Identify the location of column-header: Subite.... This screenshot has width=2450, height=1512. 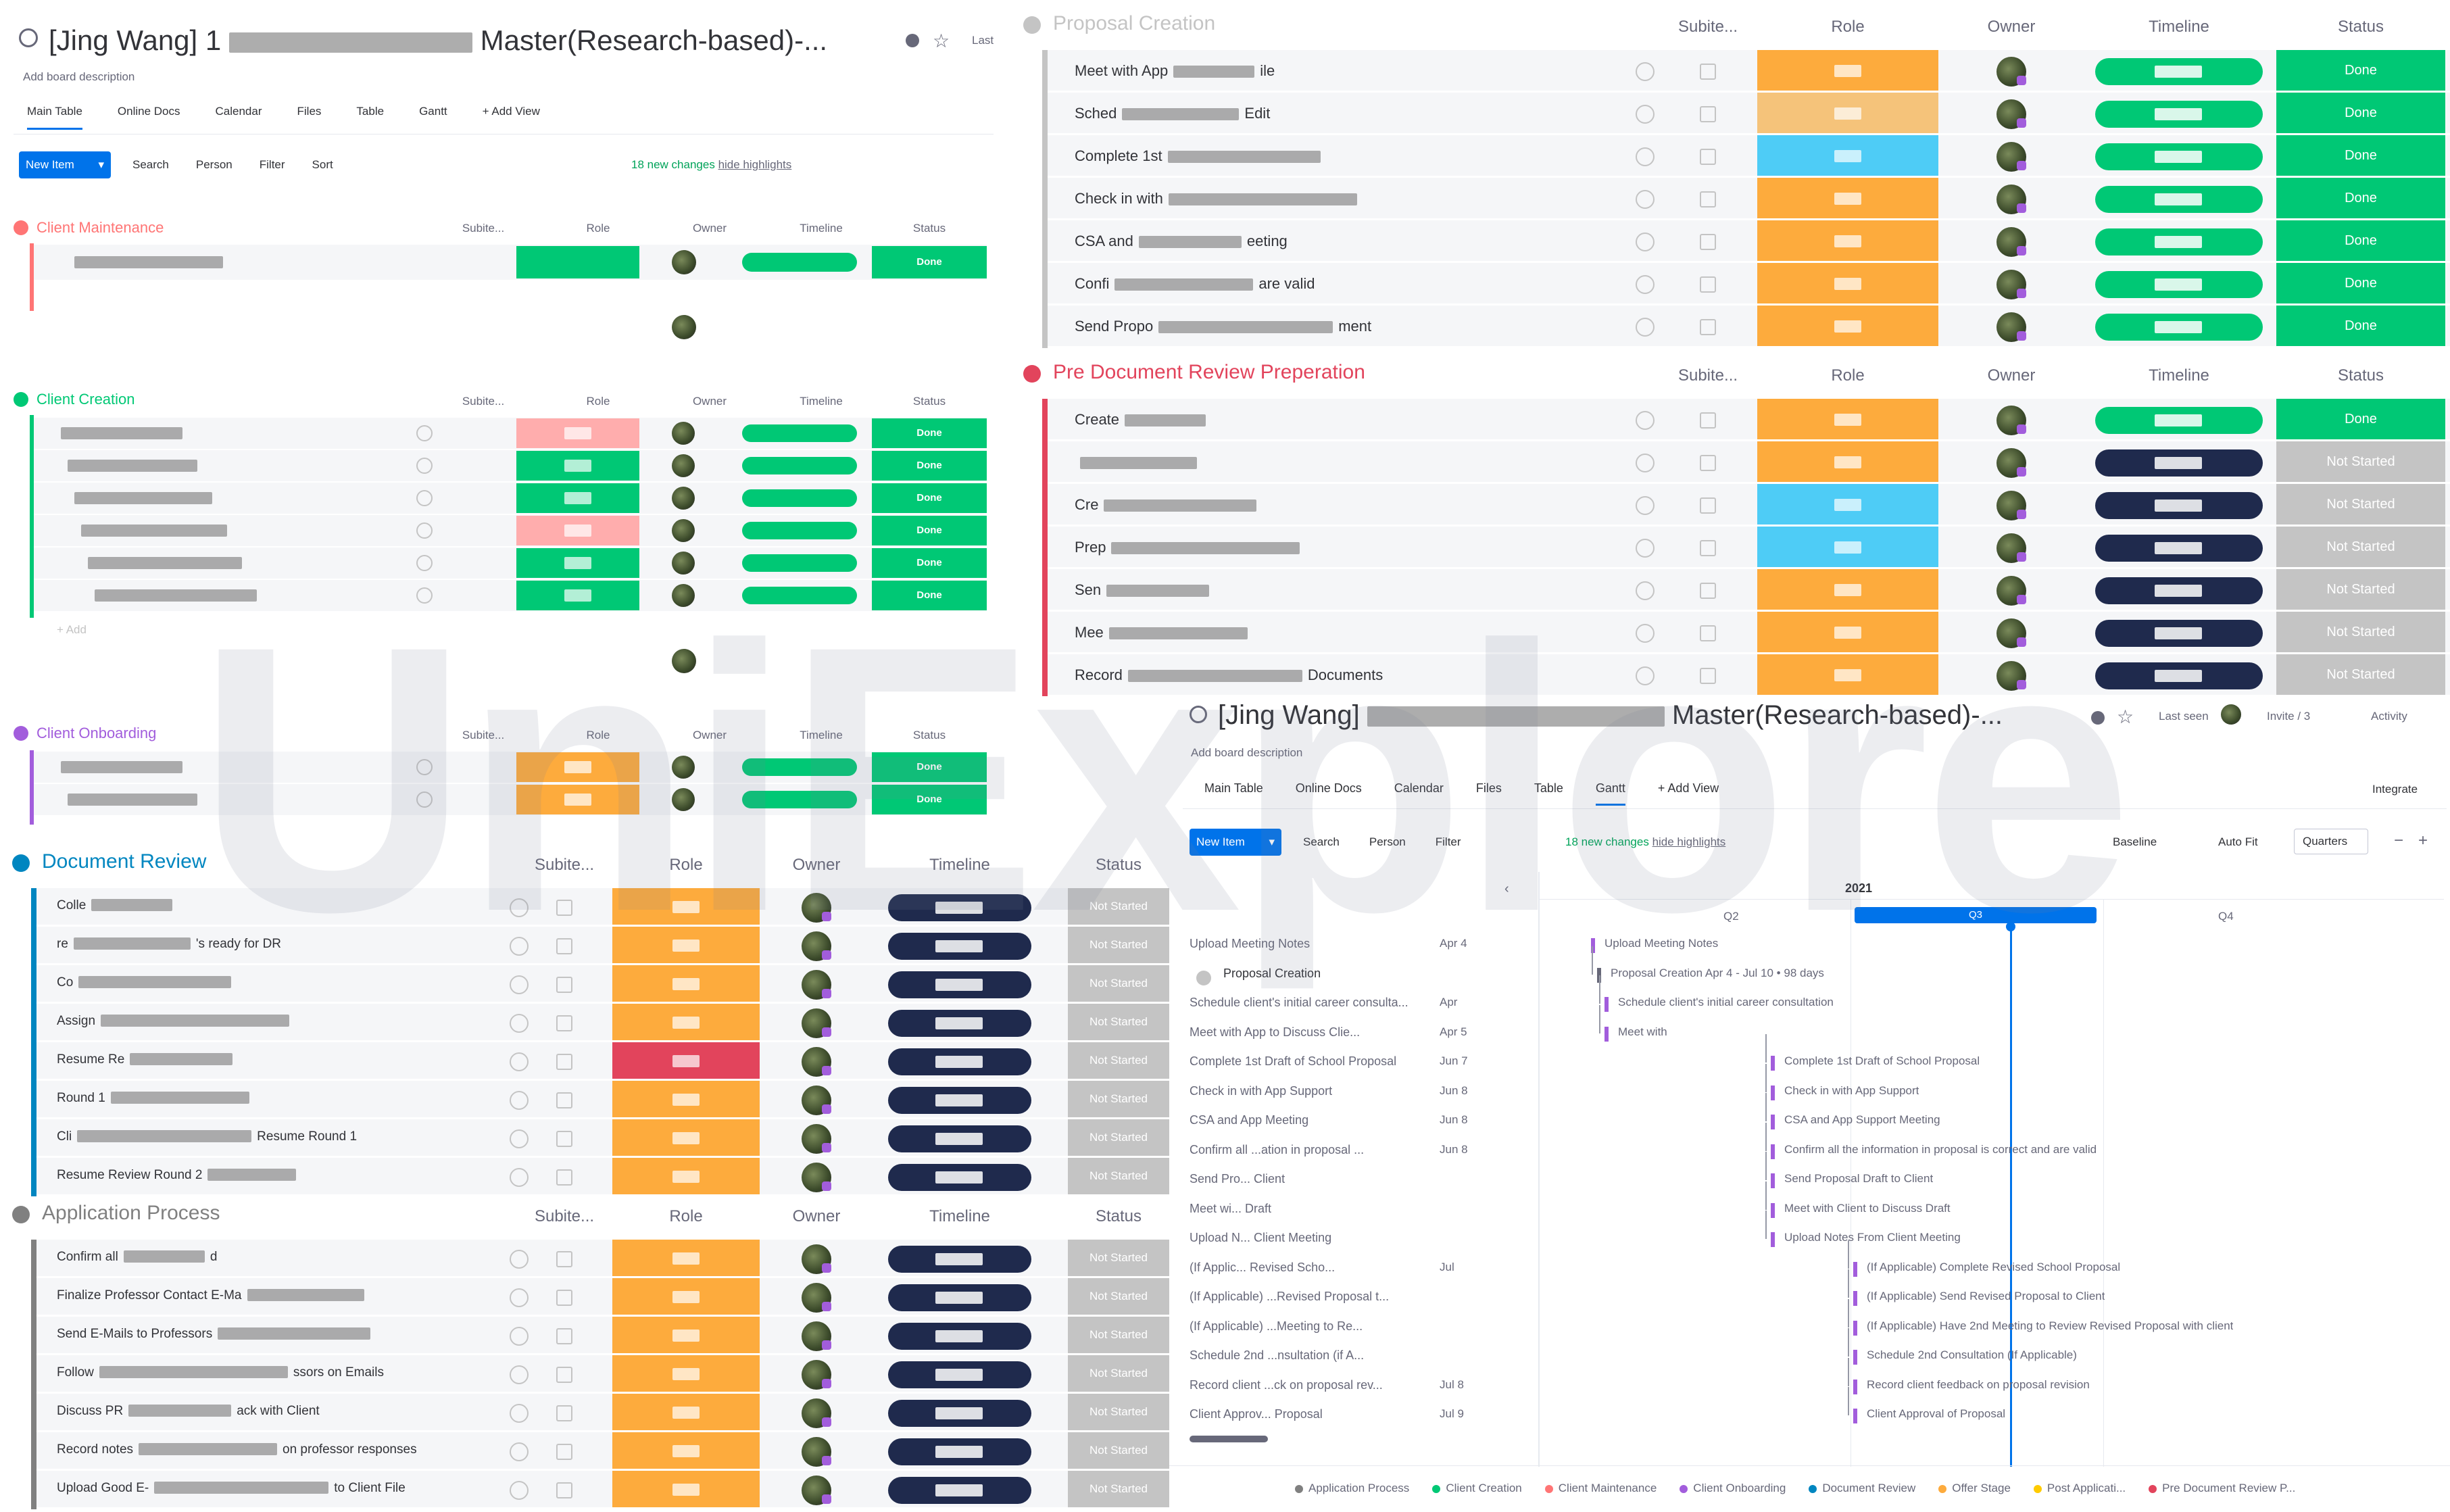
(1707, 27).